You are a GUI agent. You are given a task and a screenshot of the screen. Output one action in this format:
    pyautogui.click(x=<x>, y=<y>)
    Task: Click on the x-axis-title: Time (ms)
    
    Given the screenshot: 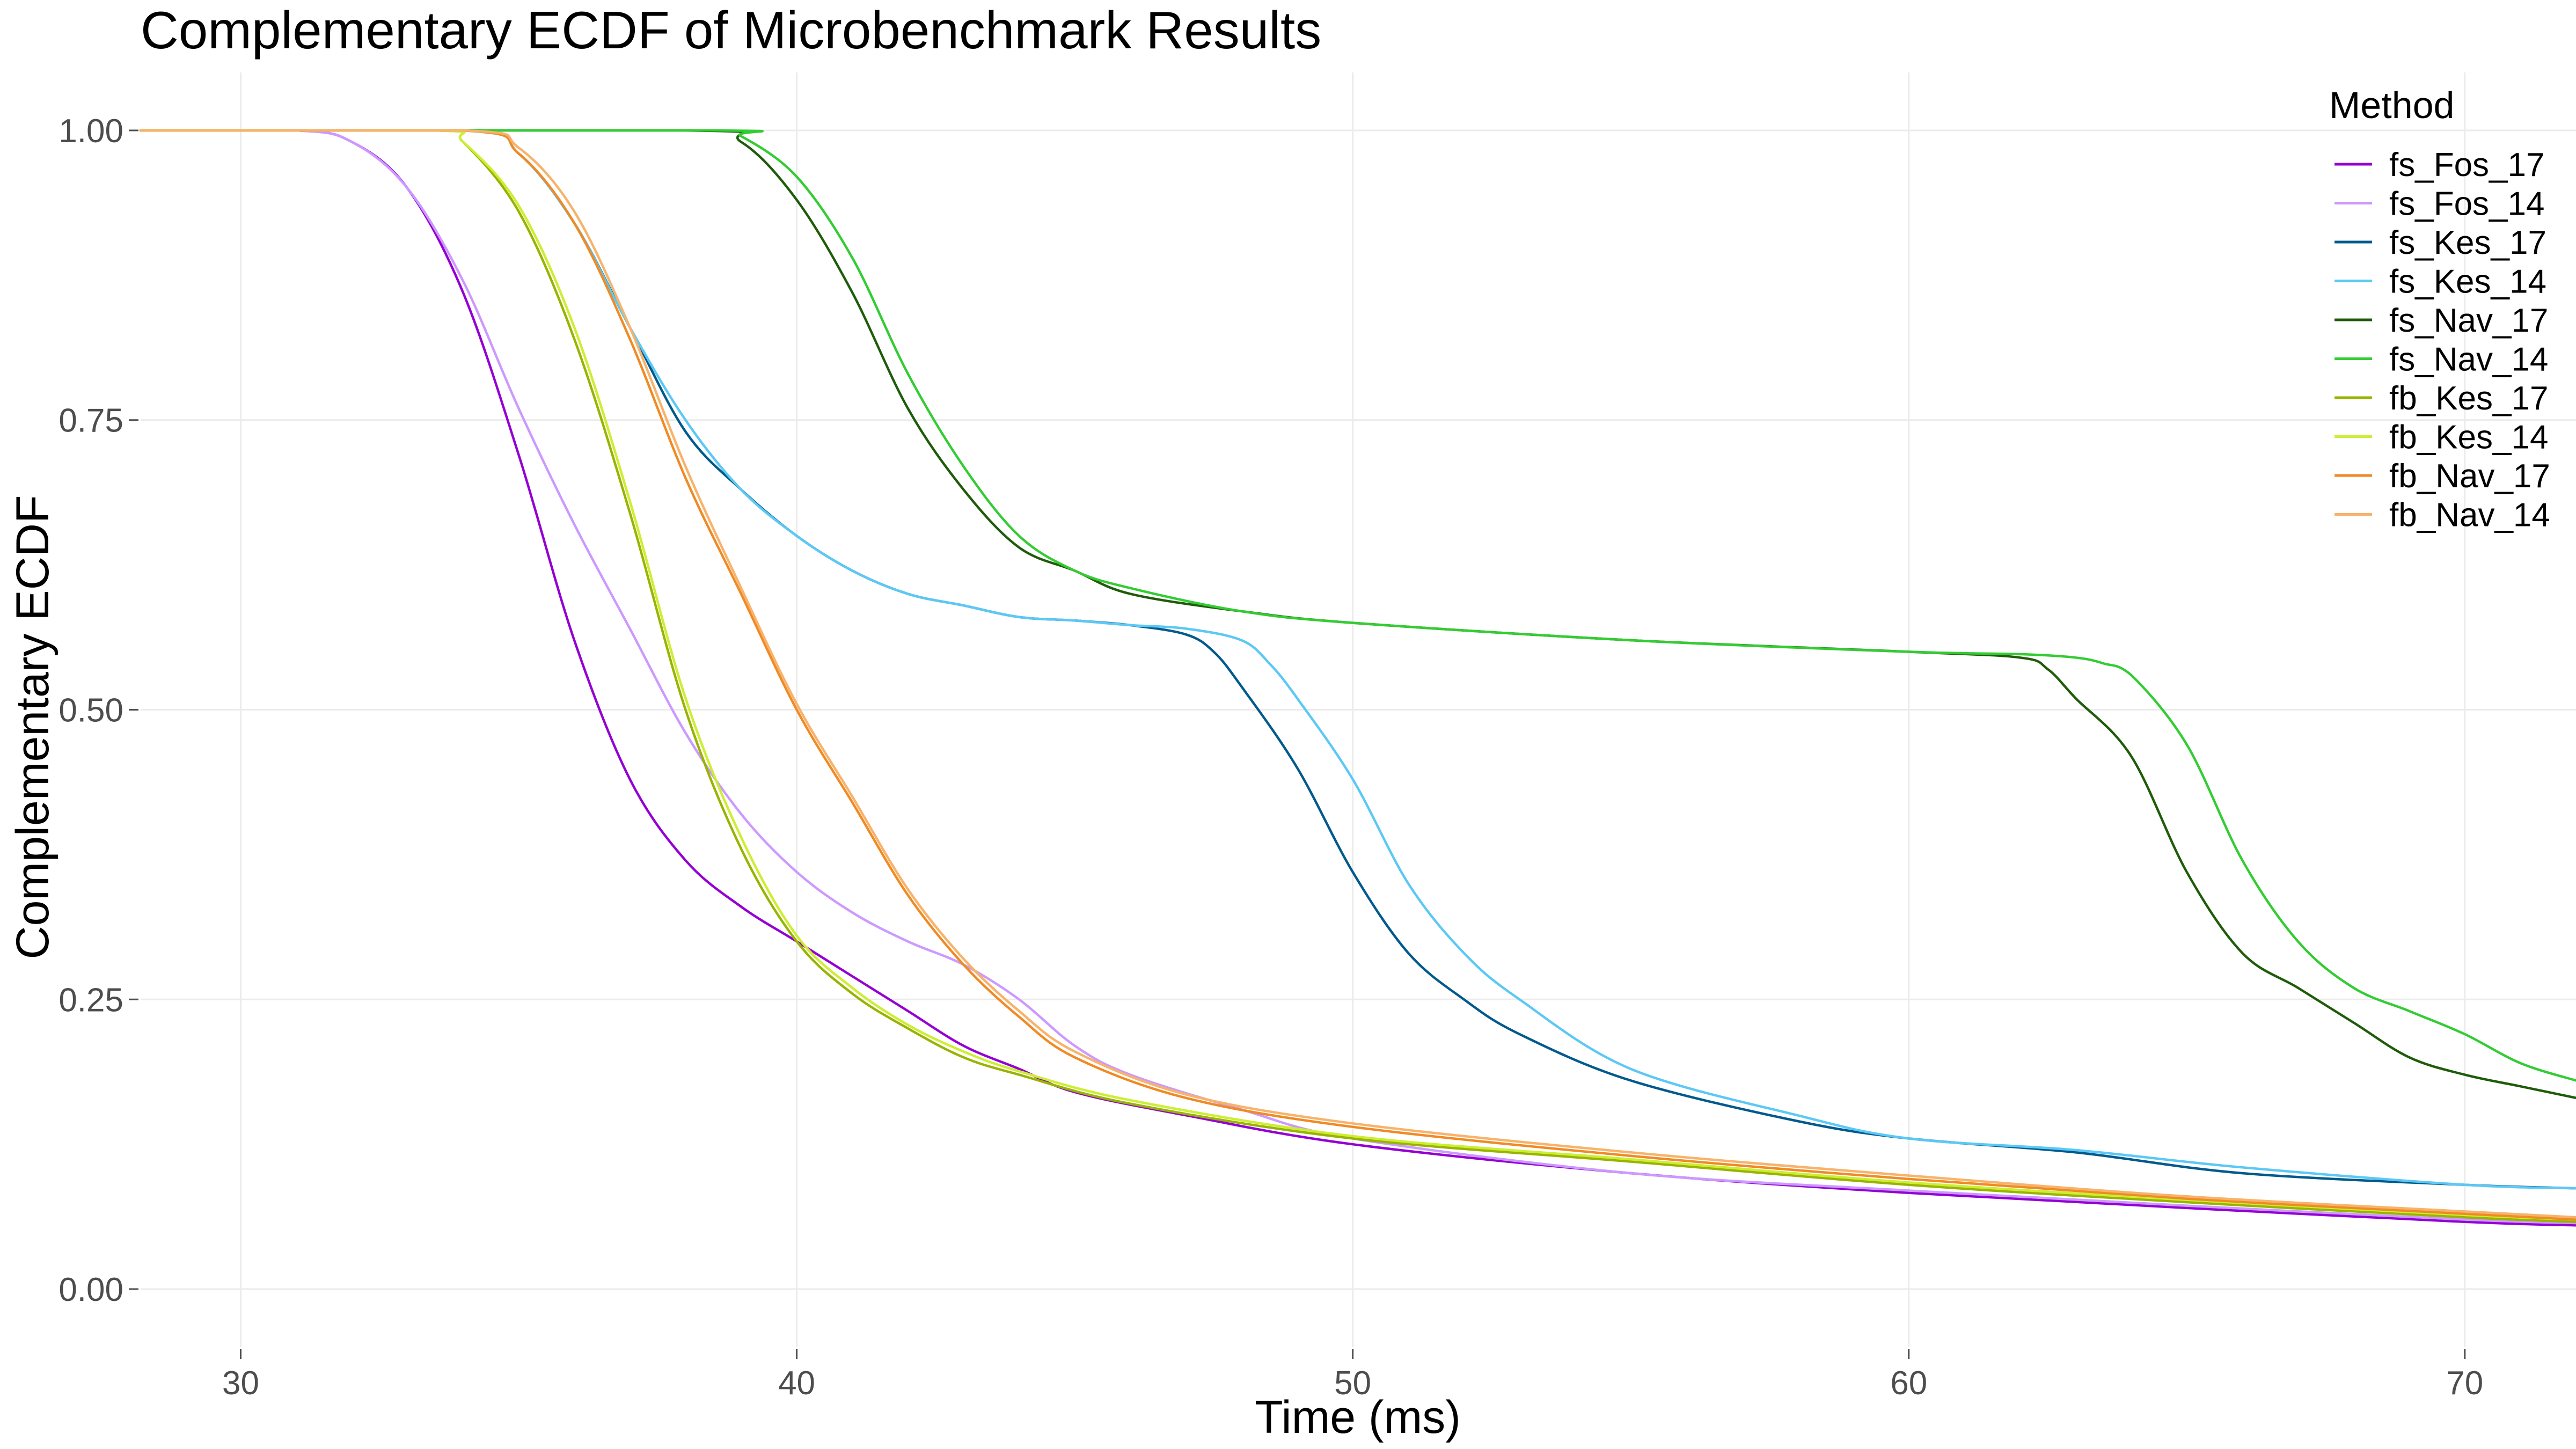 What is the action you would take?
    pyautogui.click(x=1358, y=1417)
    